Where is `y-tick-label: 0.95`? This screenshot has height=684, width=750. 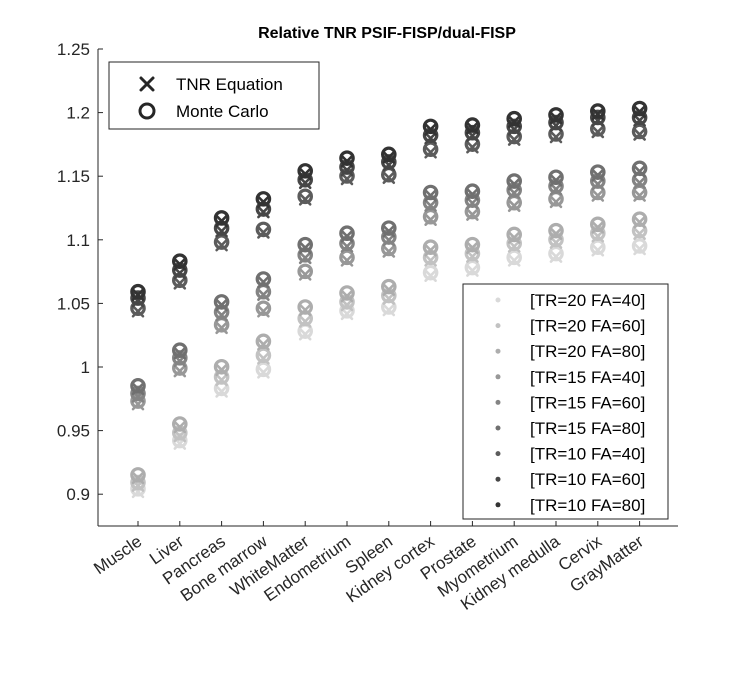 y-tick-label: 0.95 is located at coordinates (73, 431).